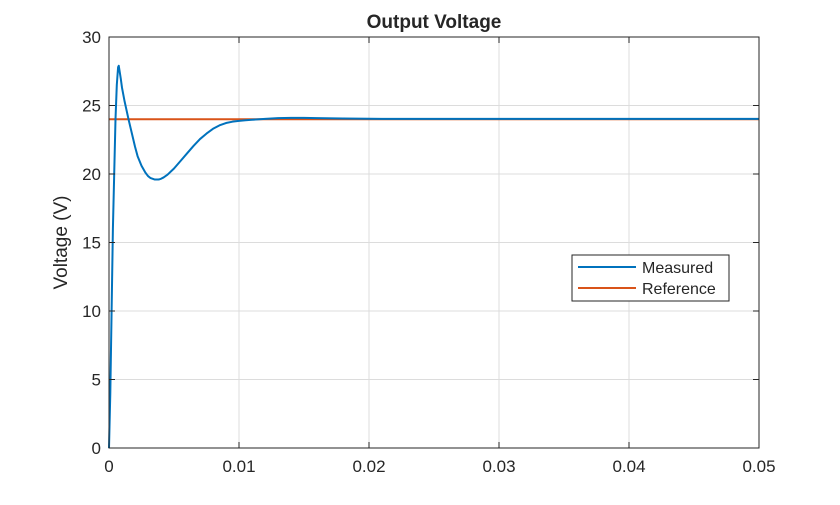  I want to click on y-tick-label: 30, so click(91, 37).